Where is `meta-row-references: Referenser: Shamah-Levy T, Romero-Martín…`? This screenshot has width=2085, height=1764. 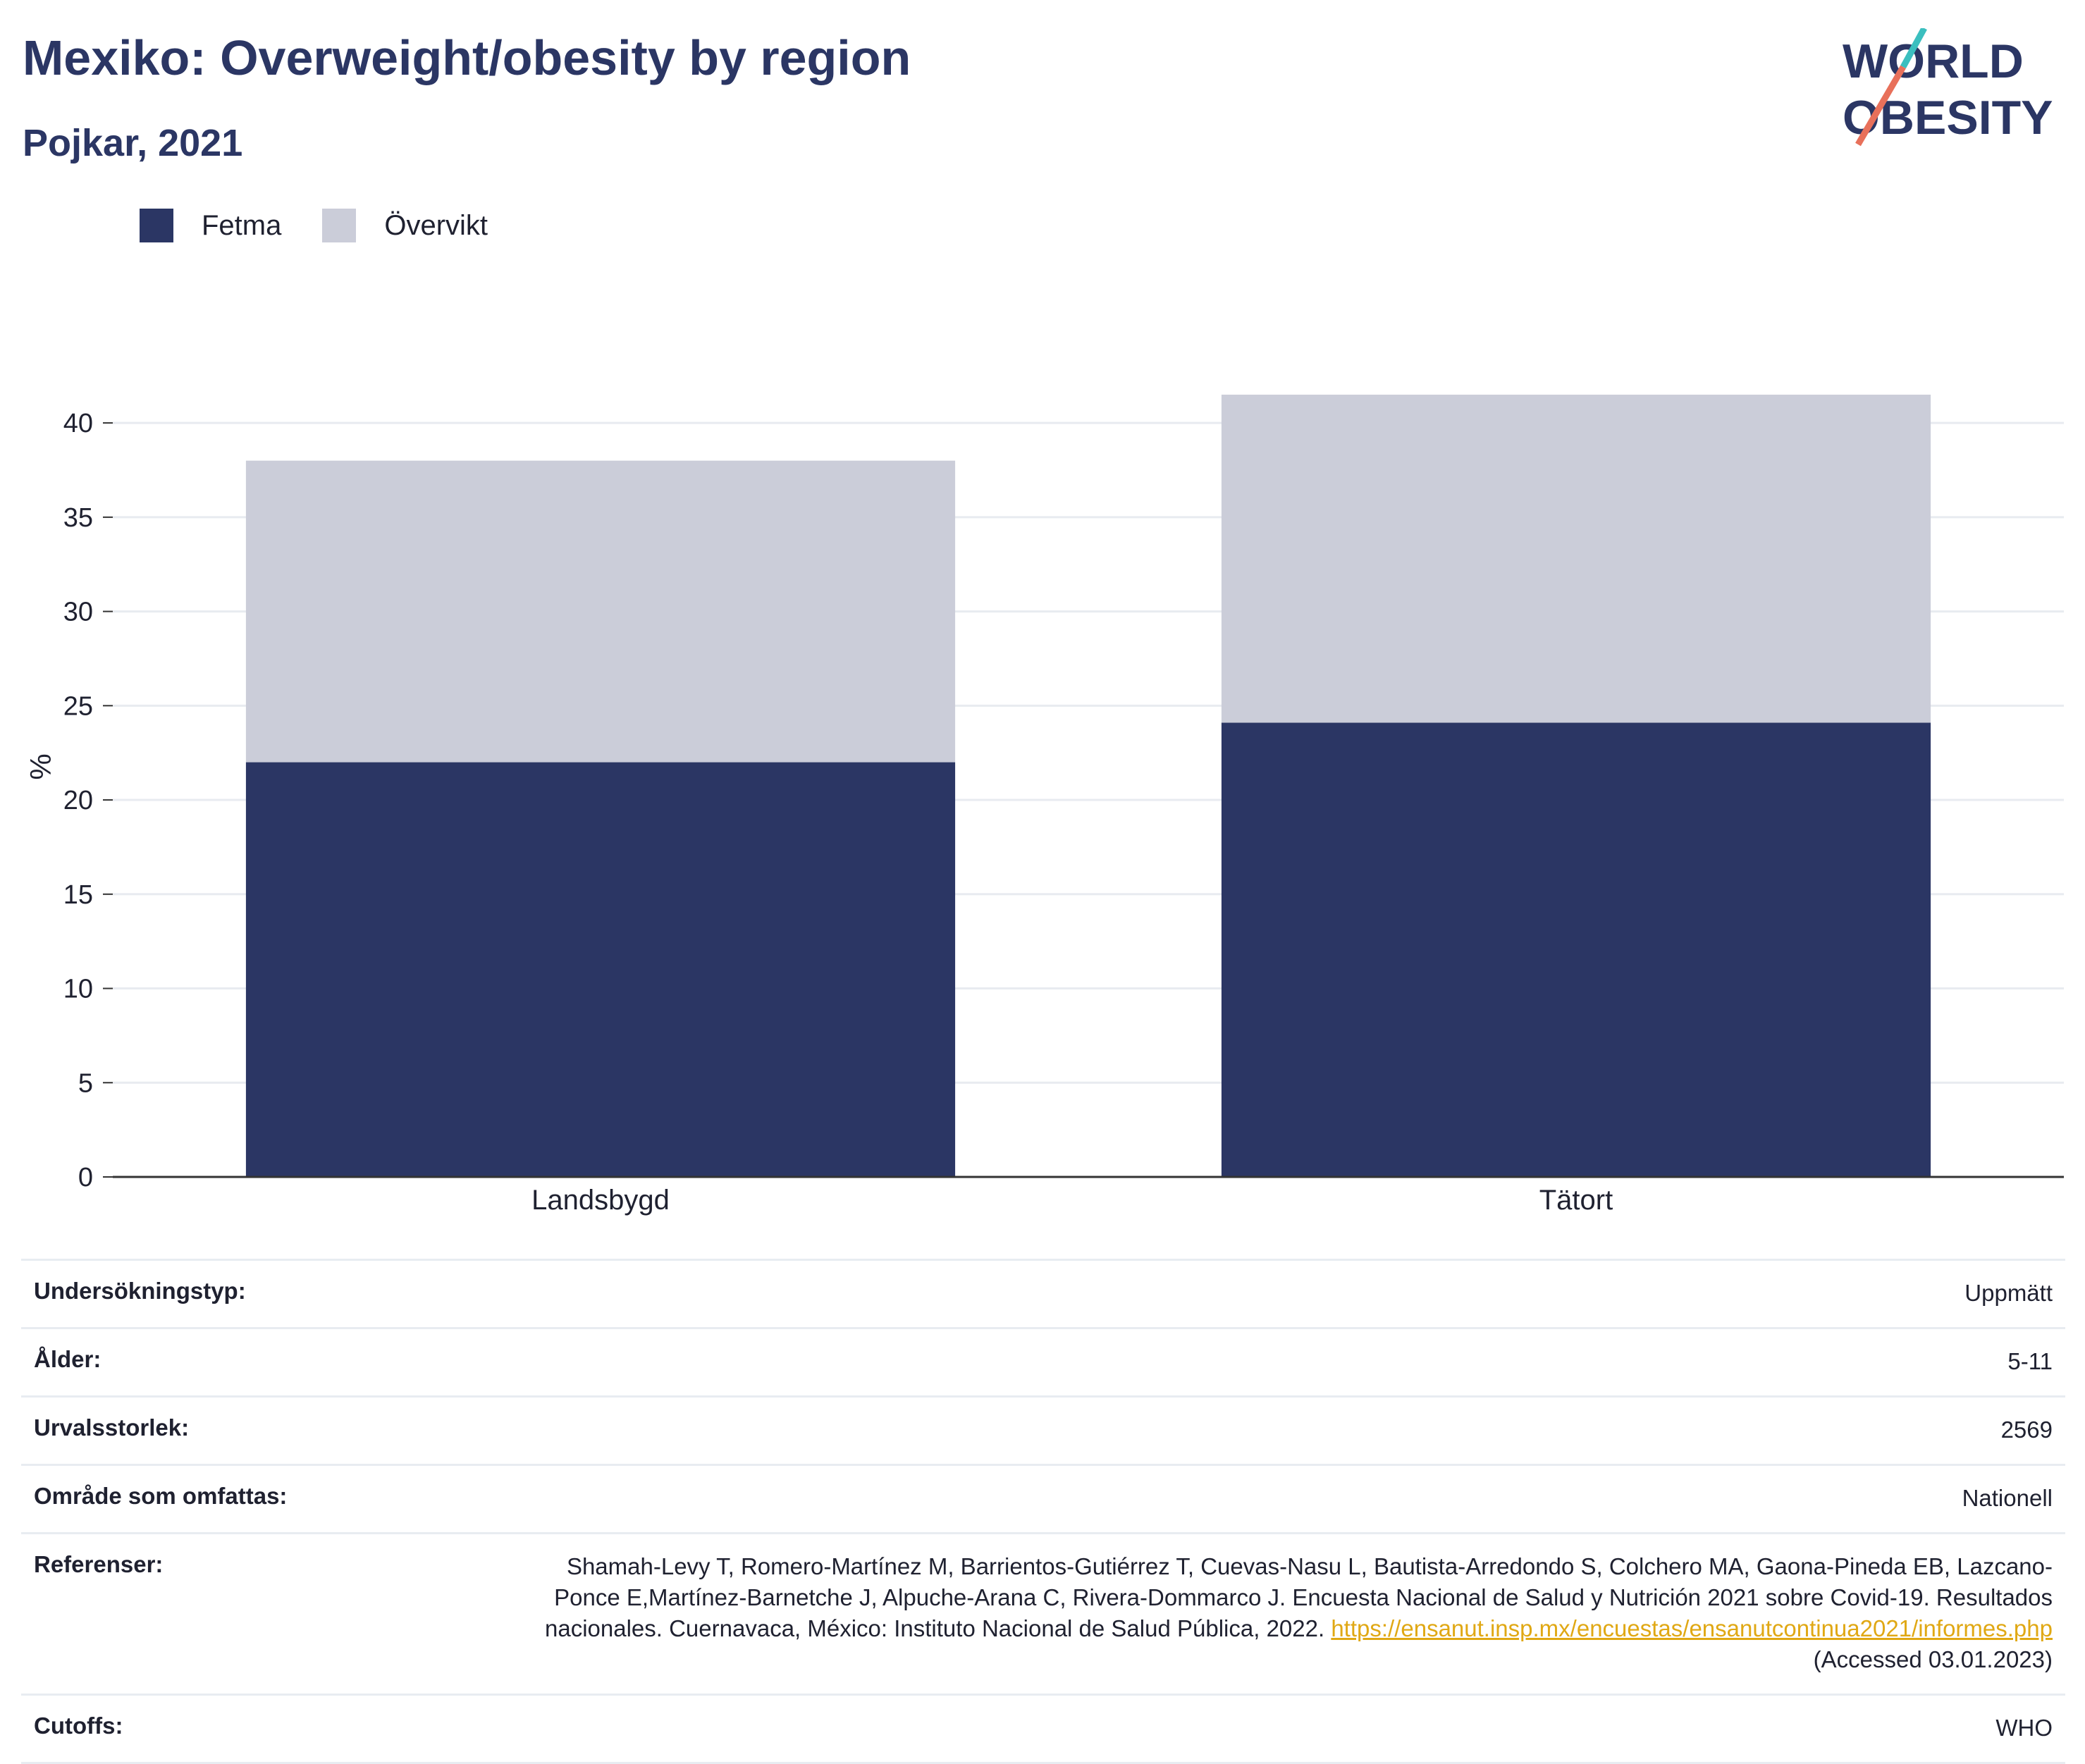
meta-row-references: Referenser: Shamah-Levy T, Romero-Martín… is located at coordinates (1043, 1613).